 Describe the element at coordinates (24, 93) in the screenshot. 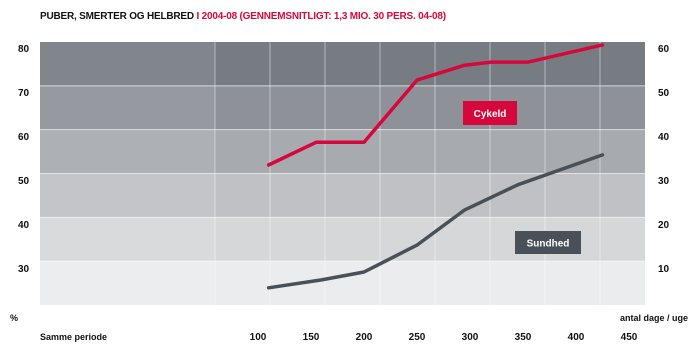

I see `y-left-tick-label: 70` at that location.